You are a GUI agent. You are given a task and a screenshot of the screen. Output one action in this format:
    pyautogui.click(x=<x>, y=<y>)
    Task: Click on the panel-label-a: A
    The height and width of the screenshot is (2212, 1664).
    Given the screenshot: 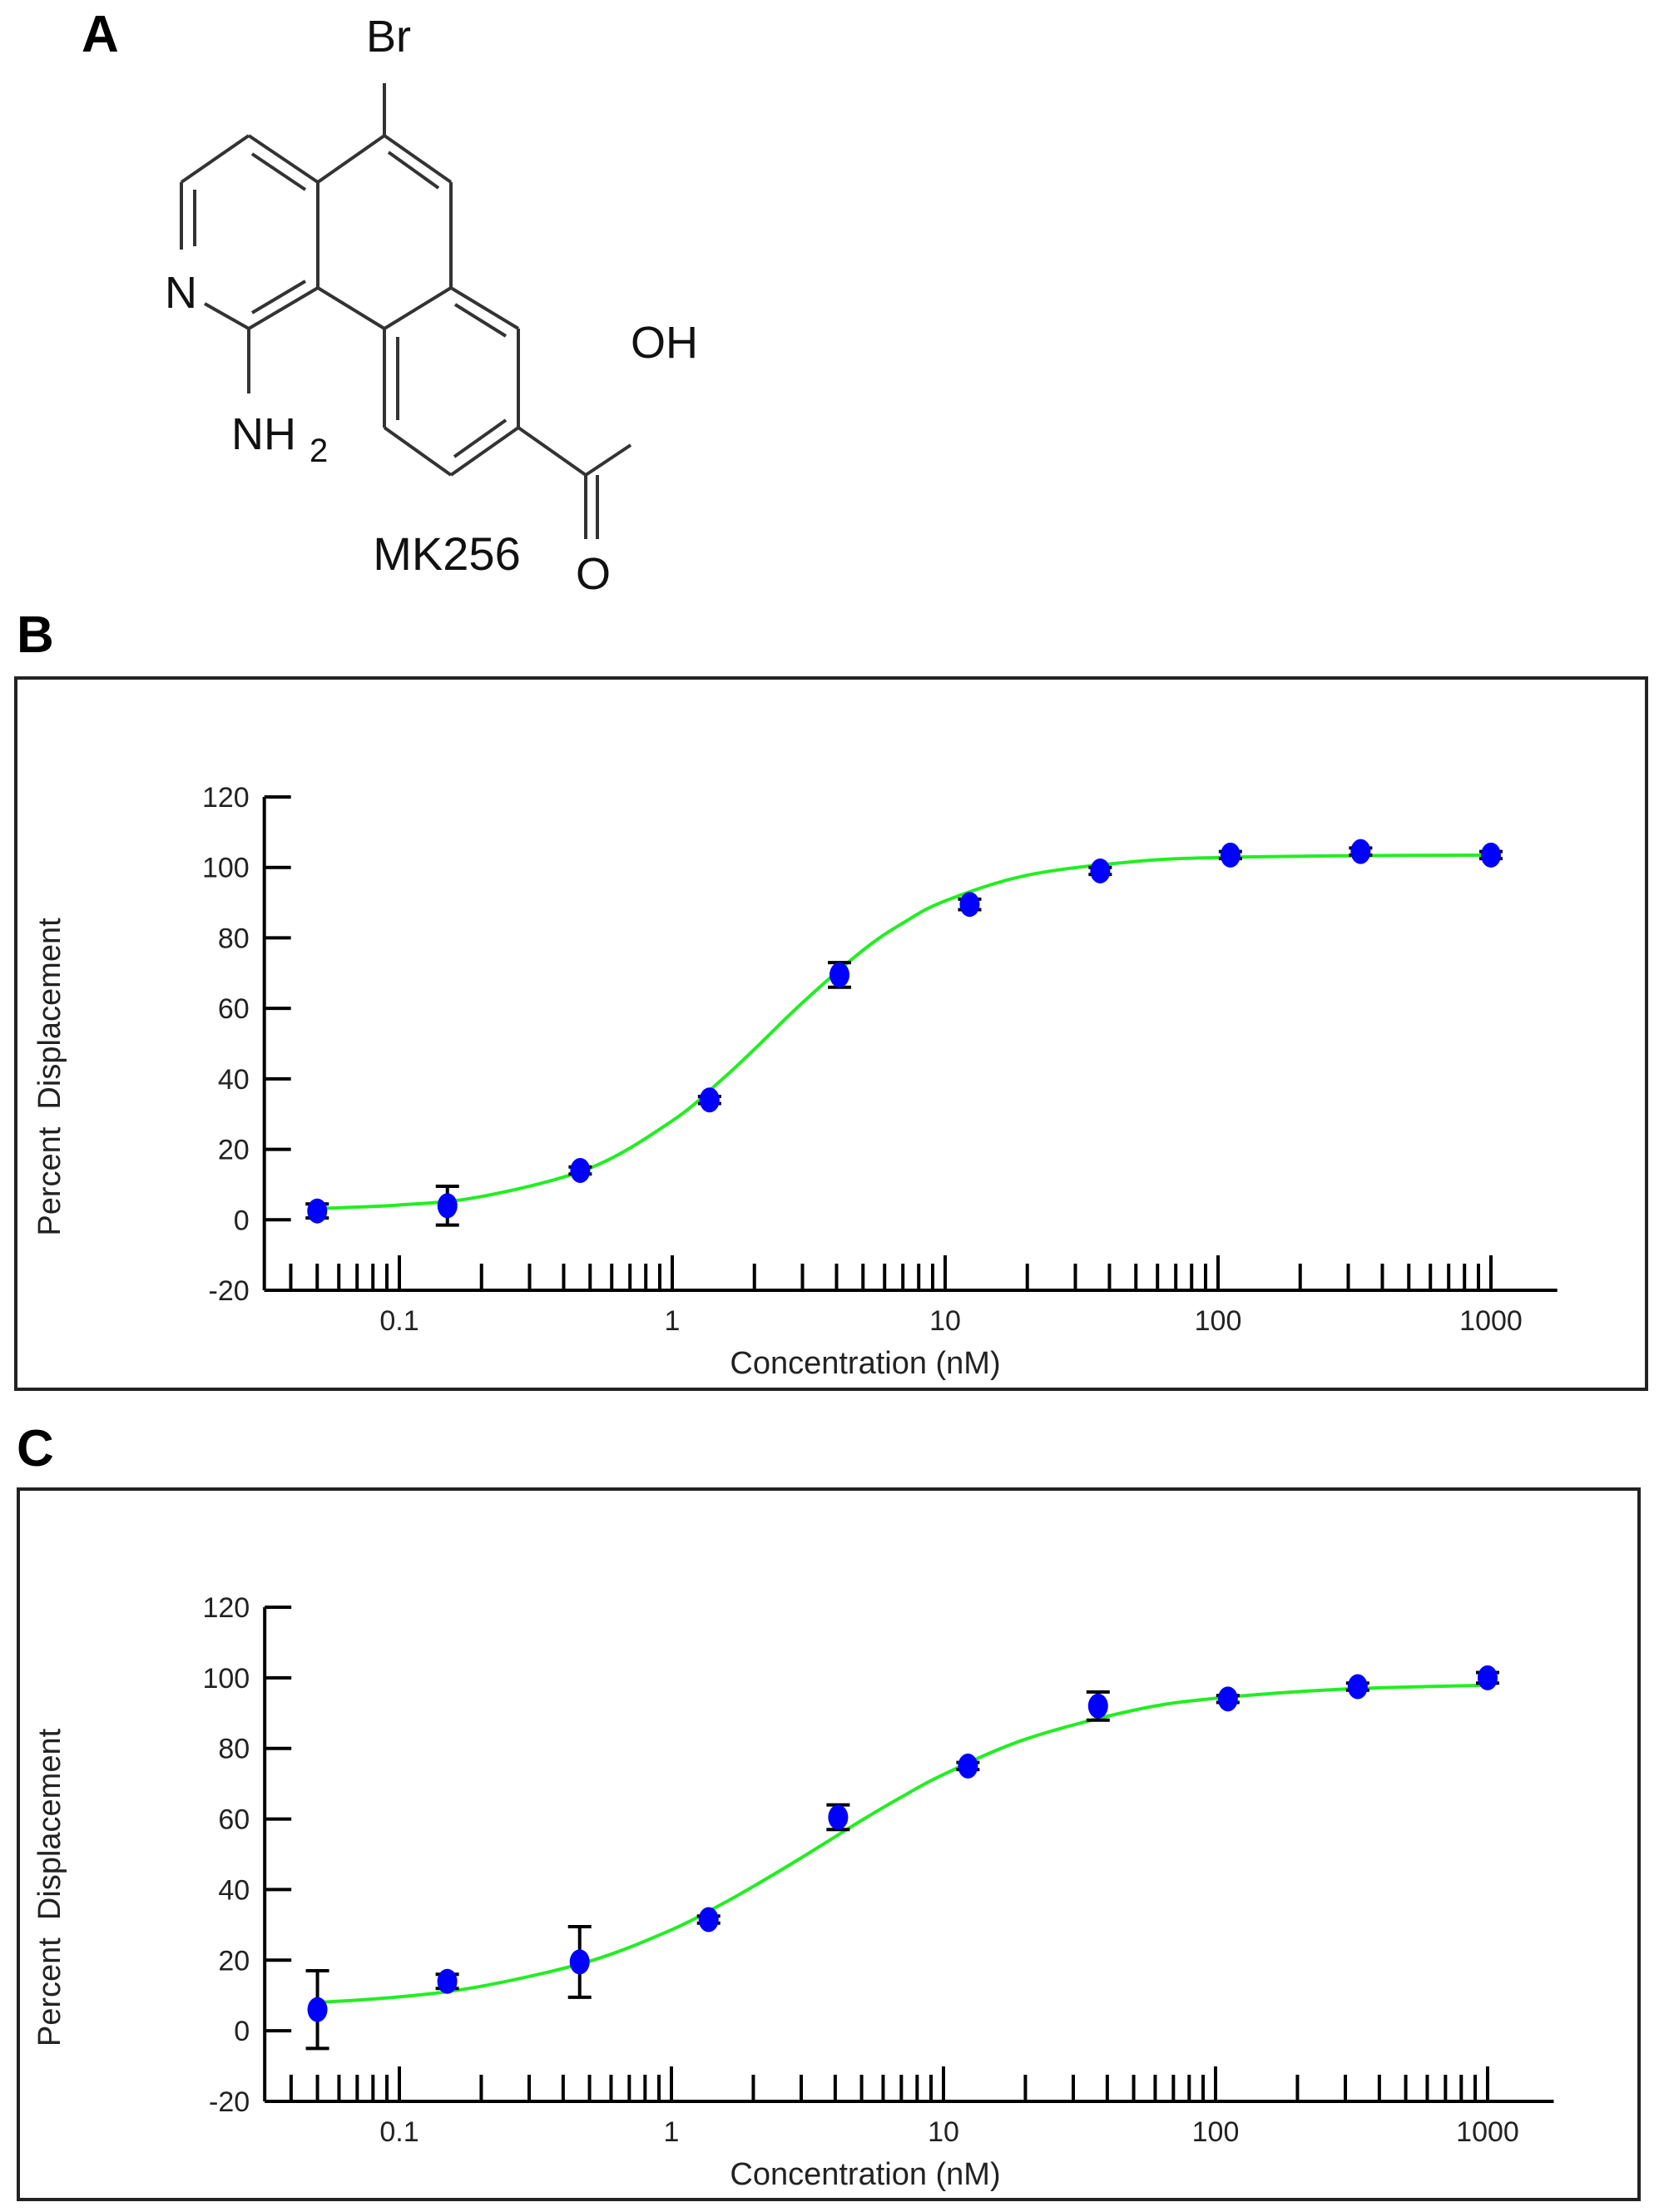 What is the action you would take?
    pyautogui.click(x=100, y=34)
    